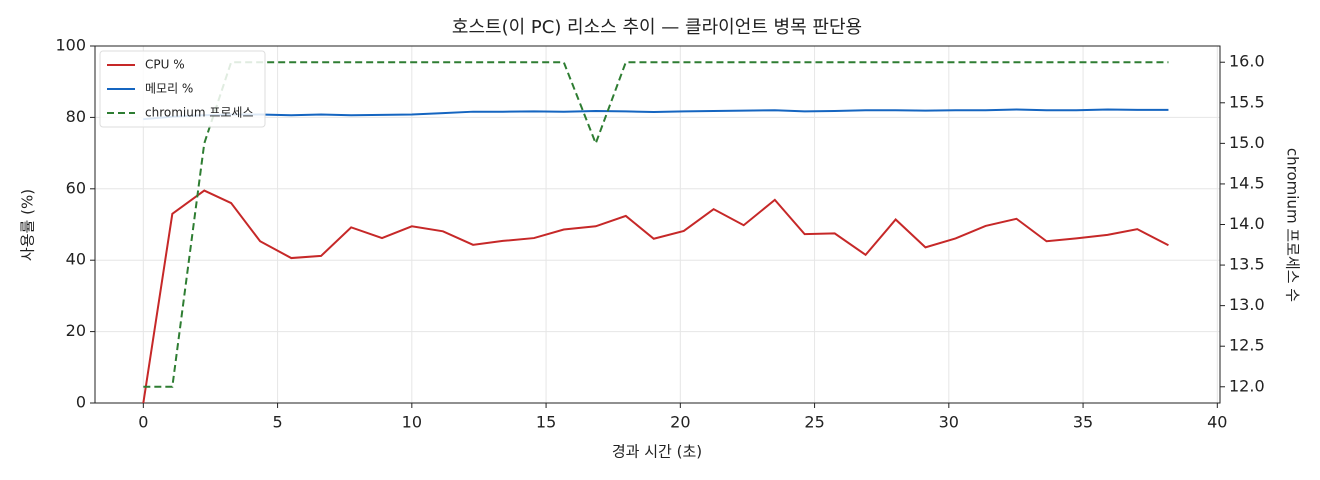  Describe the element at coordinates (199, 113) in the screenshot. I see `legend-label: chromium 프로세스` at that location.